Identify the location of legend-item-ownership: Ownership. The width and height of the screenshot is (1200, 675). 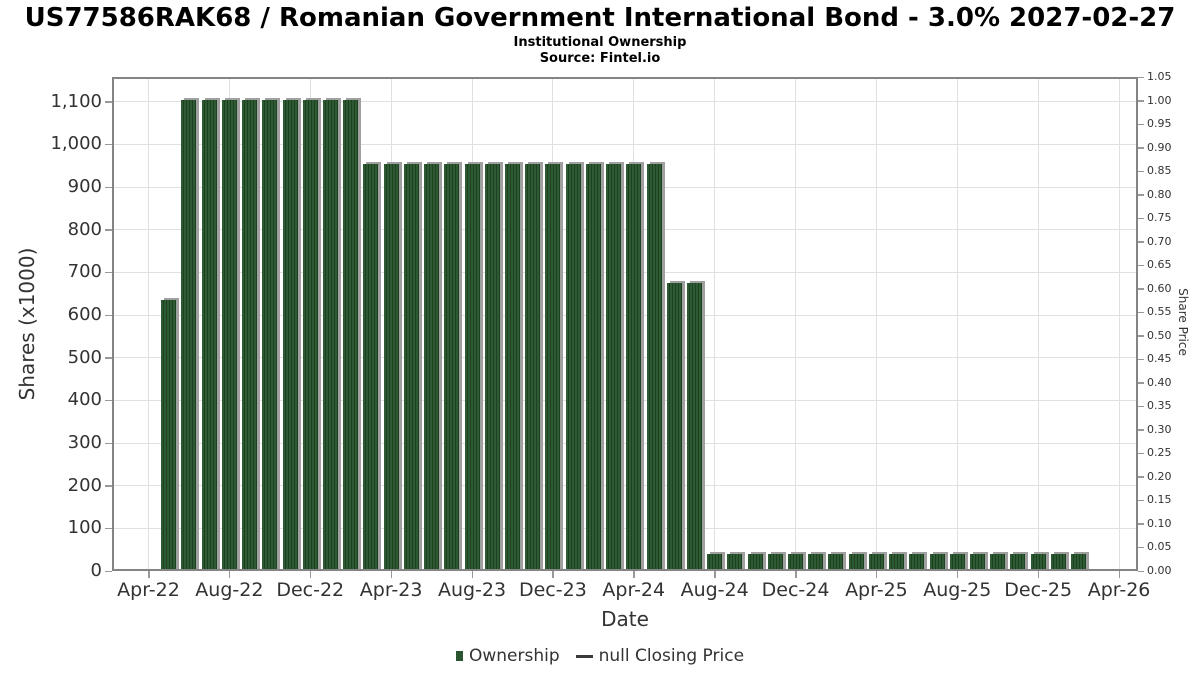
(507, 656).